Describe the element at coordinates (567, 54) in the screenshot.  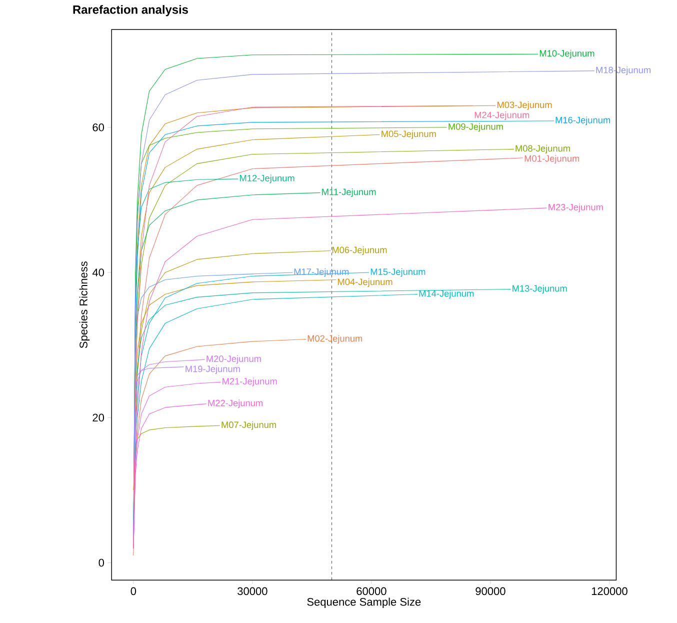
I see `series-label: M10-Jejunum` at that location.